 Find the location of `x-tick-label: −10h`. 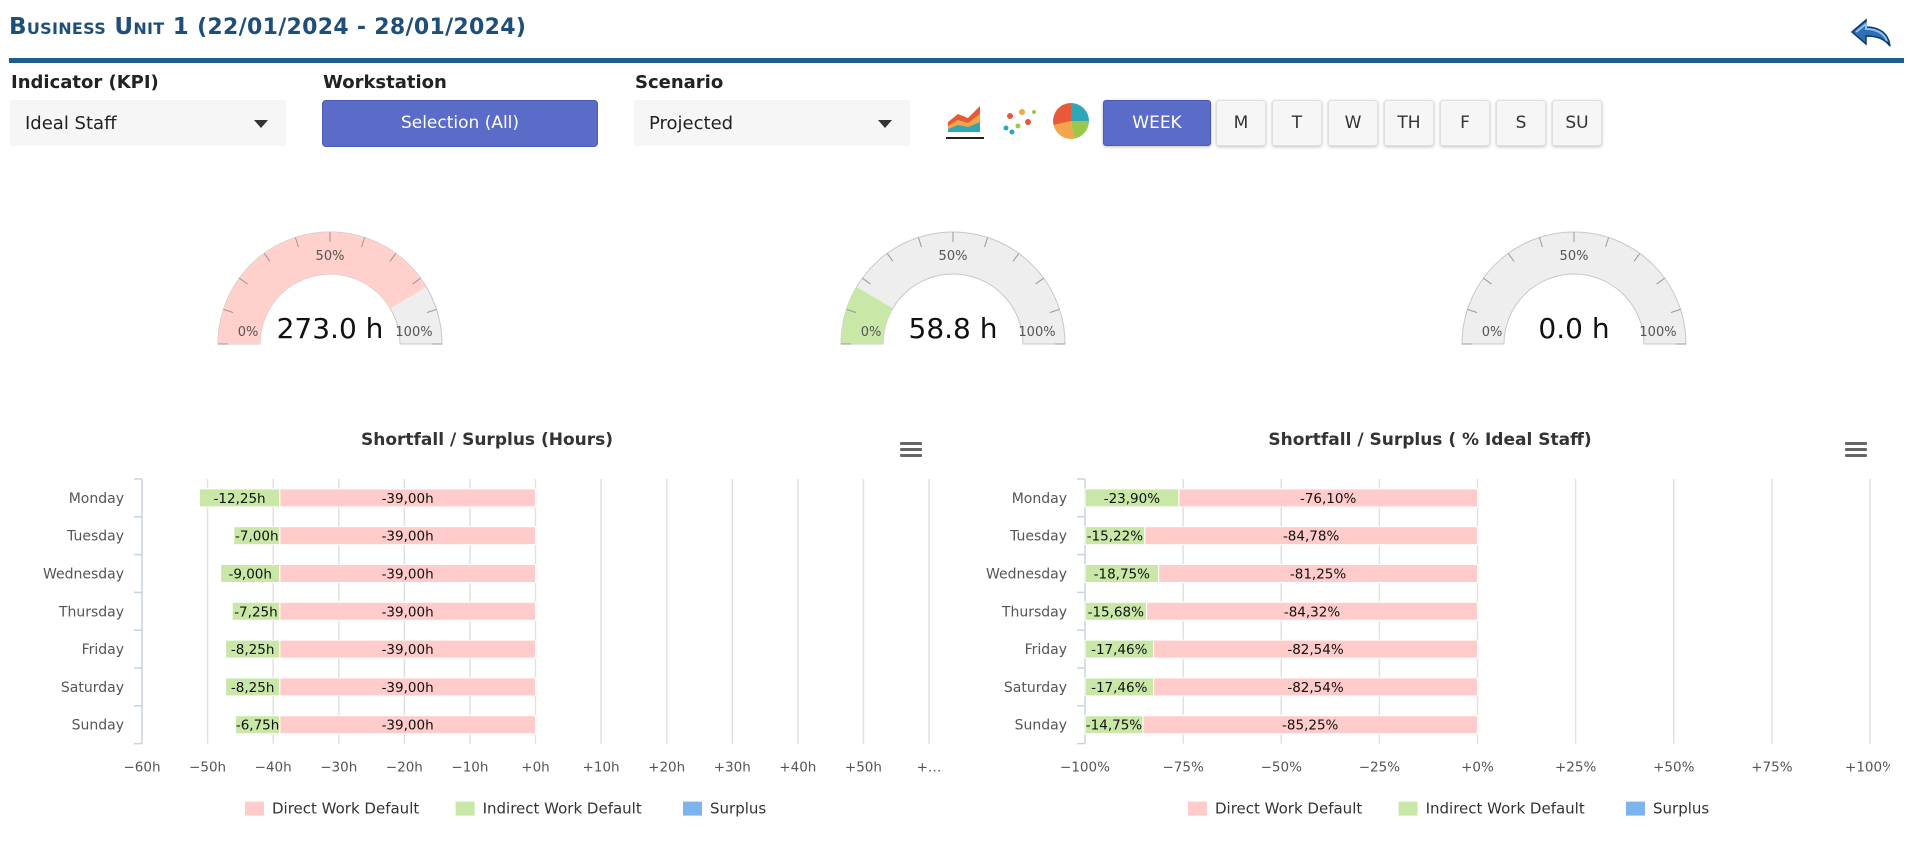

x-tick-label: −10h is located at coordinates (469, 768).